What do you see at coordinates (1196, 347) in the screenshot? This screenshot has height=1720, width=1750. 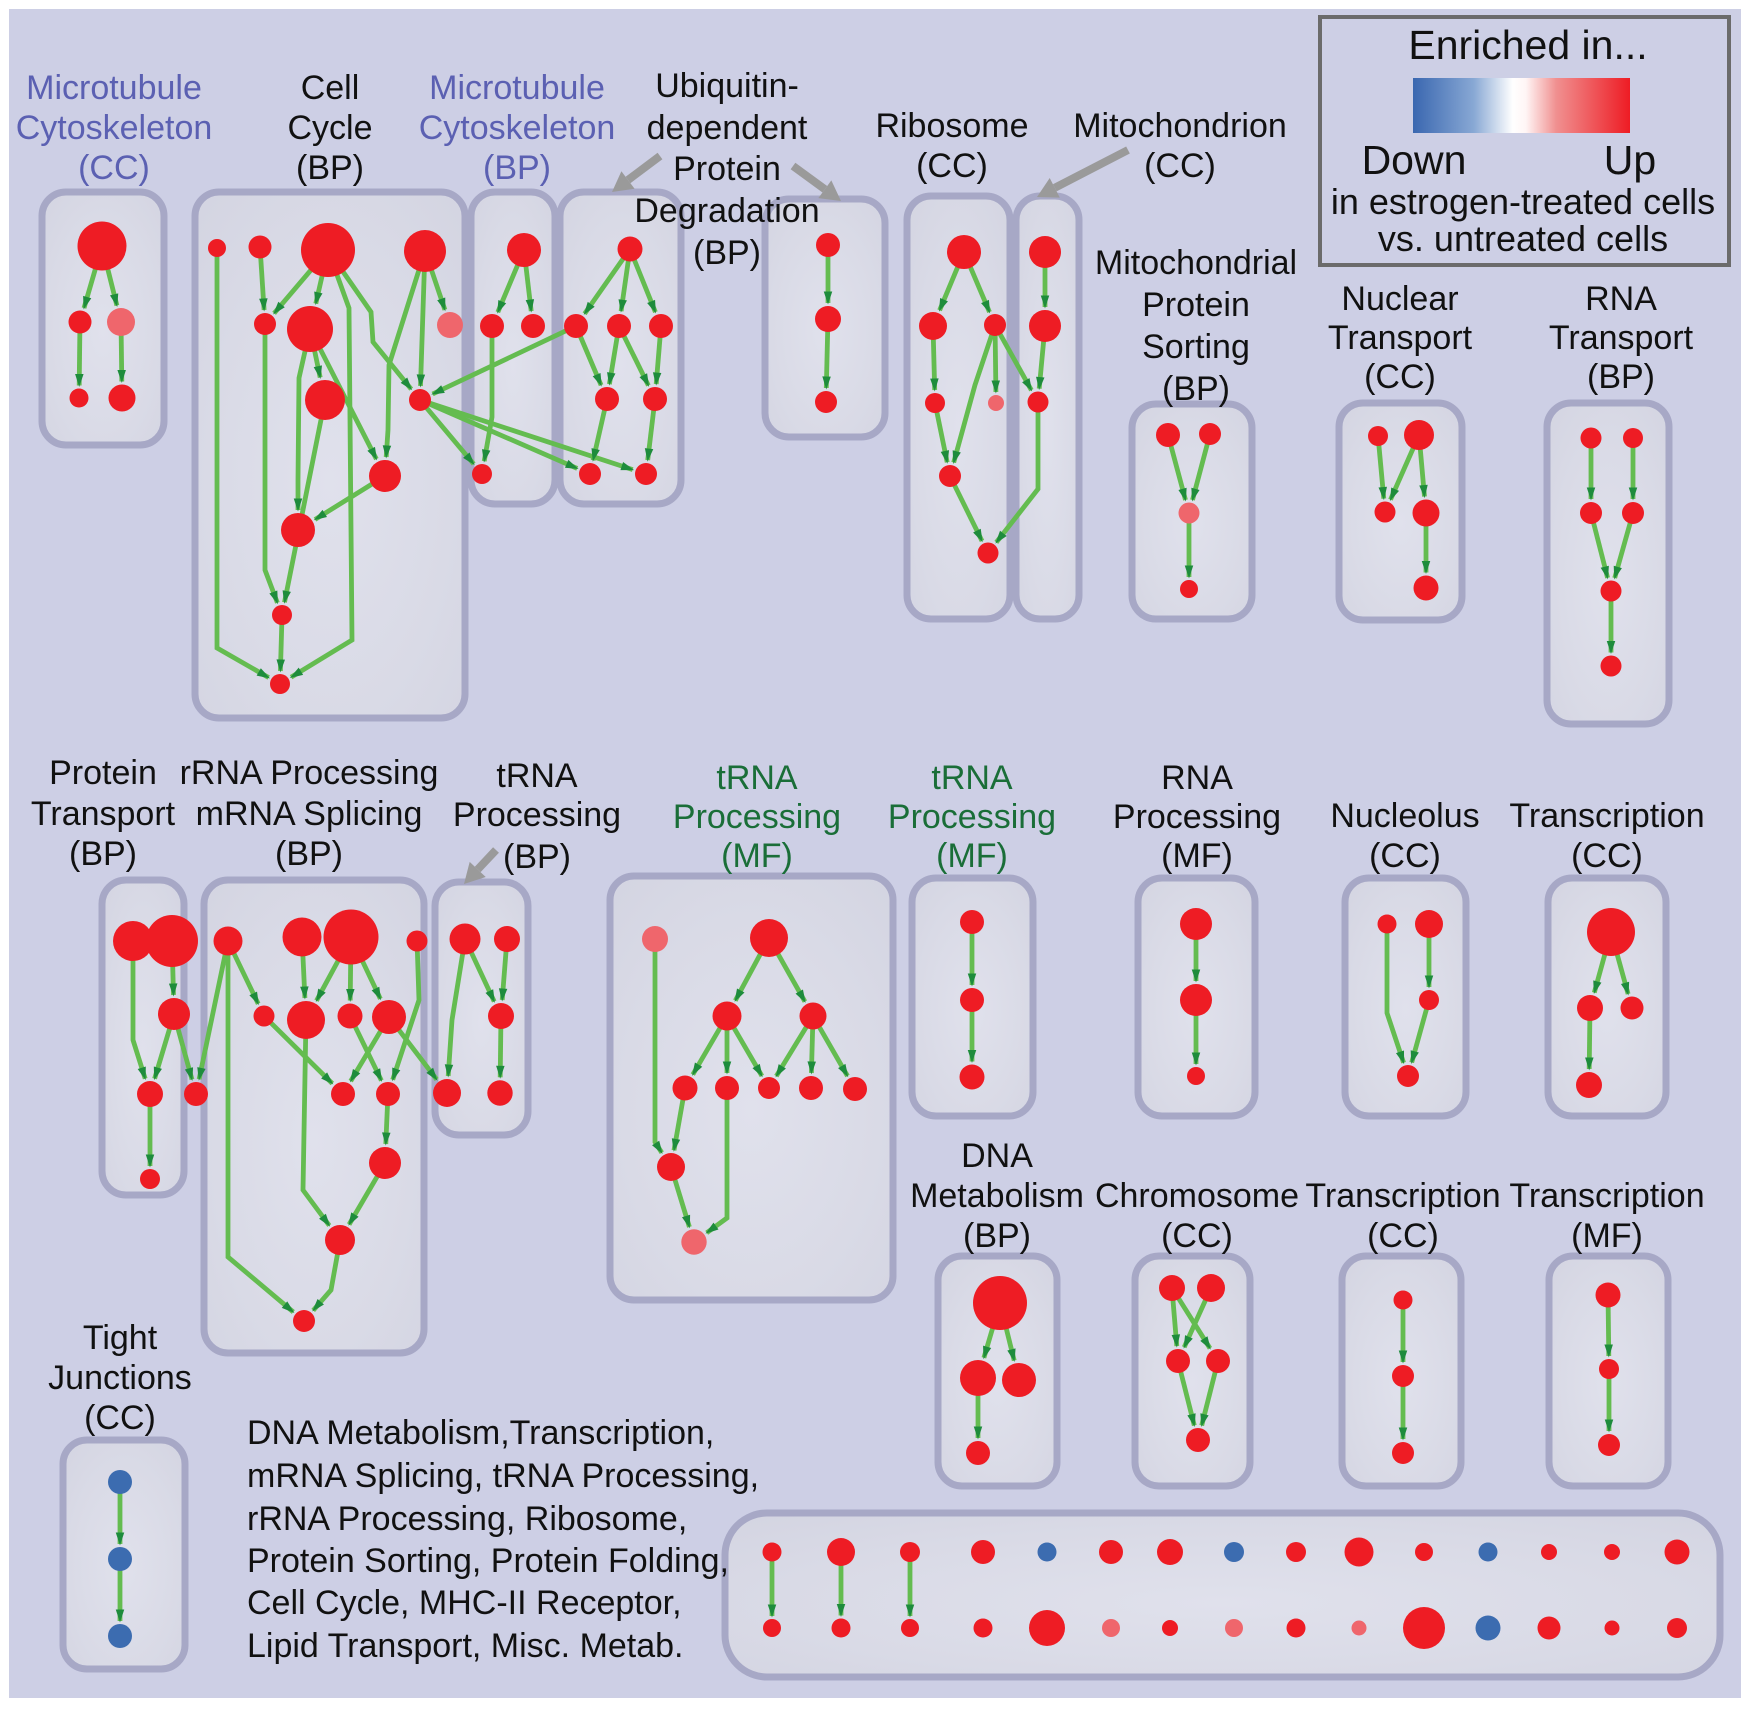 I see `svg-text: Sorting` at bounding box center [1196, 347].